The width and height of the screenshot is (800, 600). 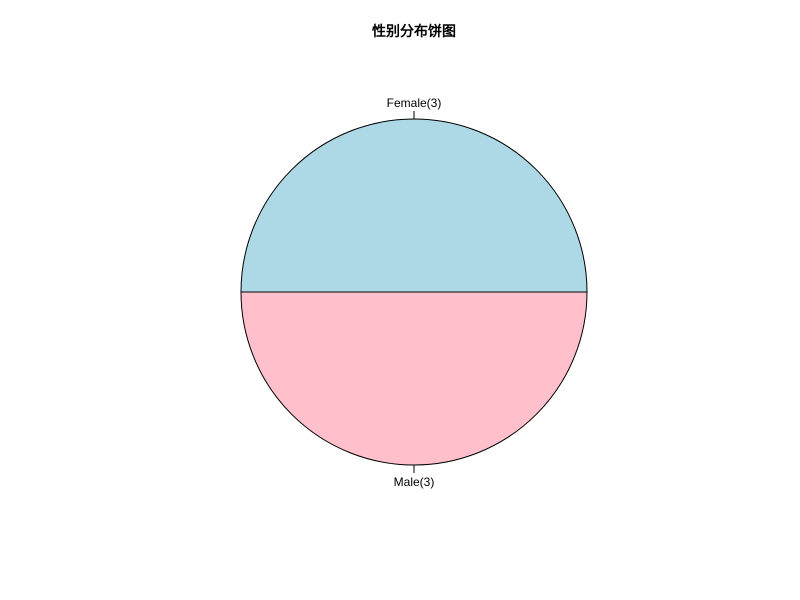 I want to click on pie-labels: Female(3) Male(3), so click(x=414, y=292).